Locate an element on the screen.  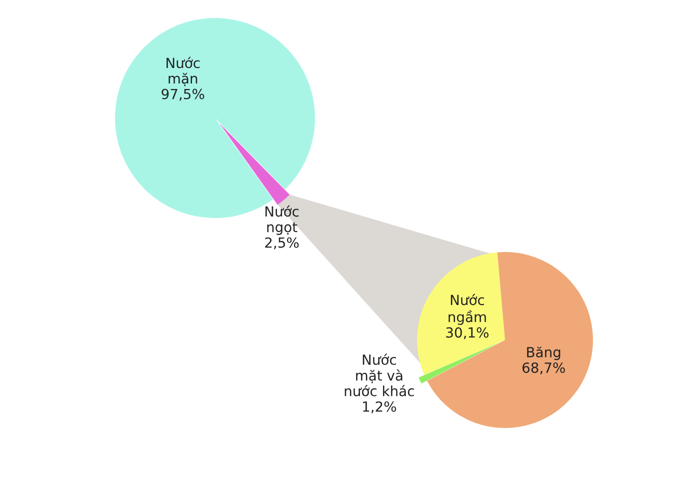
data-label: 30,1% is located at coordinates (467, 333).